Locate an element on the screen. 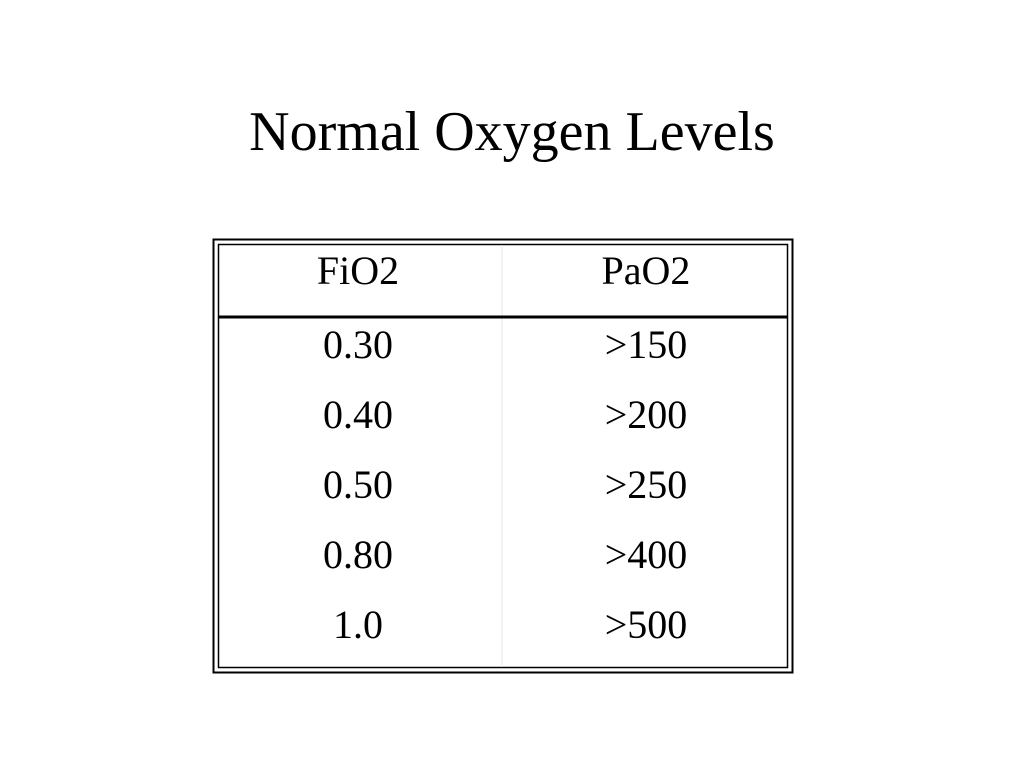 This screenshot has height=768, width=1024. header-cell: PaO2 is located at coordinates (646, 270).